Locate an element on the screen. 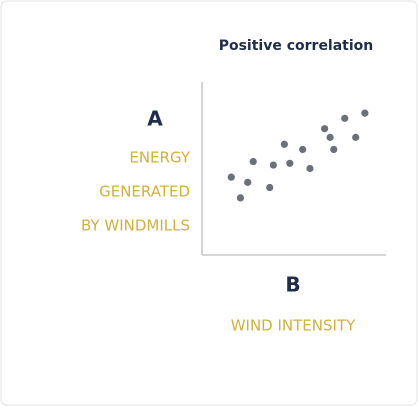 This screenshot has width=418, height=406. y-axis-label: GENERATED is located at coordinates (144, 192).